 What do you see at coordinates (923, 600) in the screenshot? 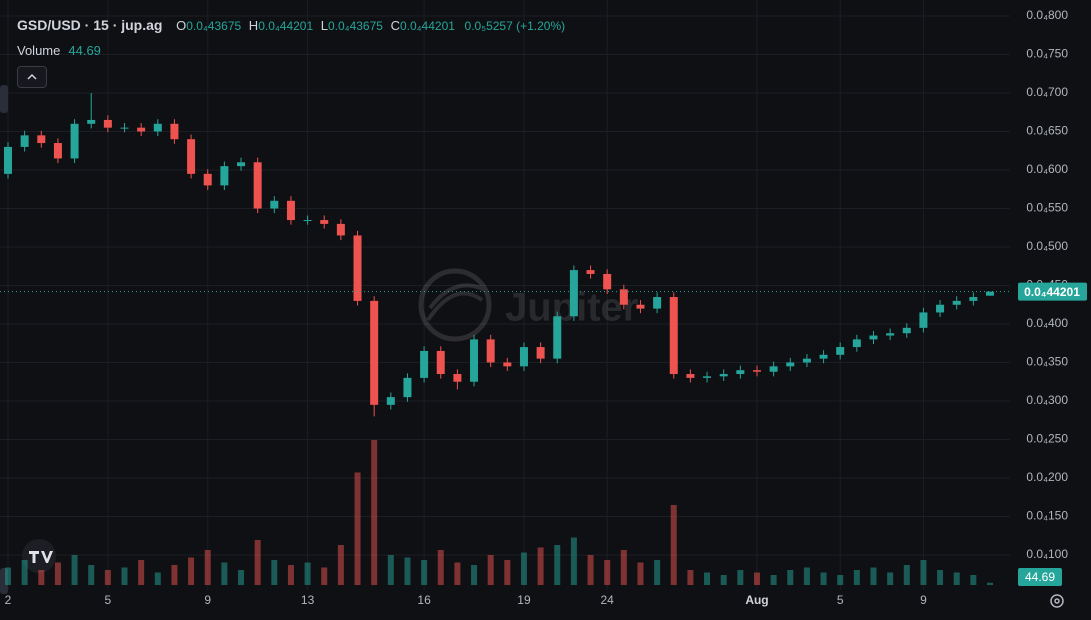
I see `x-tick-label: 9` at bounding box center [923, 600].